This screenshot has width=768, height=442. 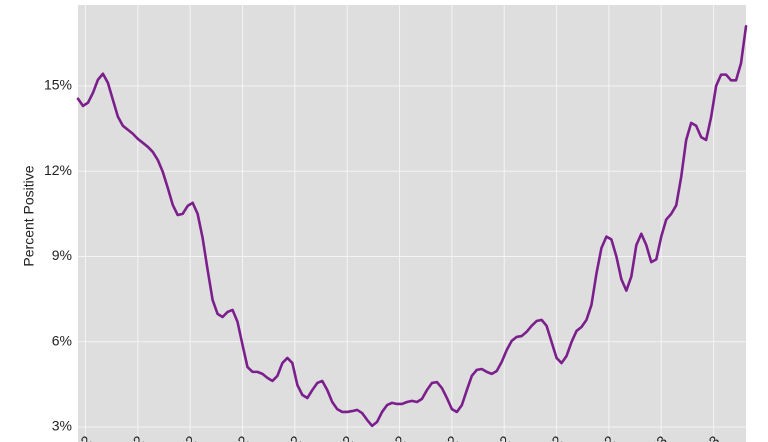 I want to click on y-tick-label: 9%, so click(x=62, y=255).